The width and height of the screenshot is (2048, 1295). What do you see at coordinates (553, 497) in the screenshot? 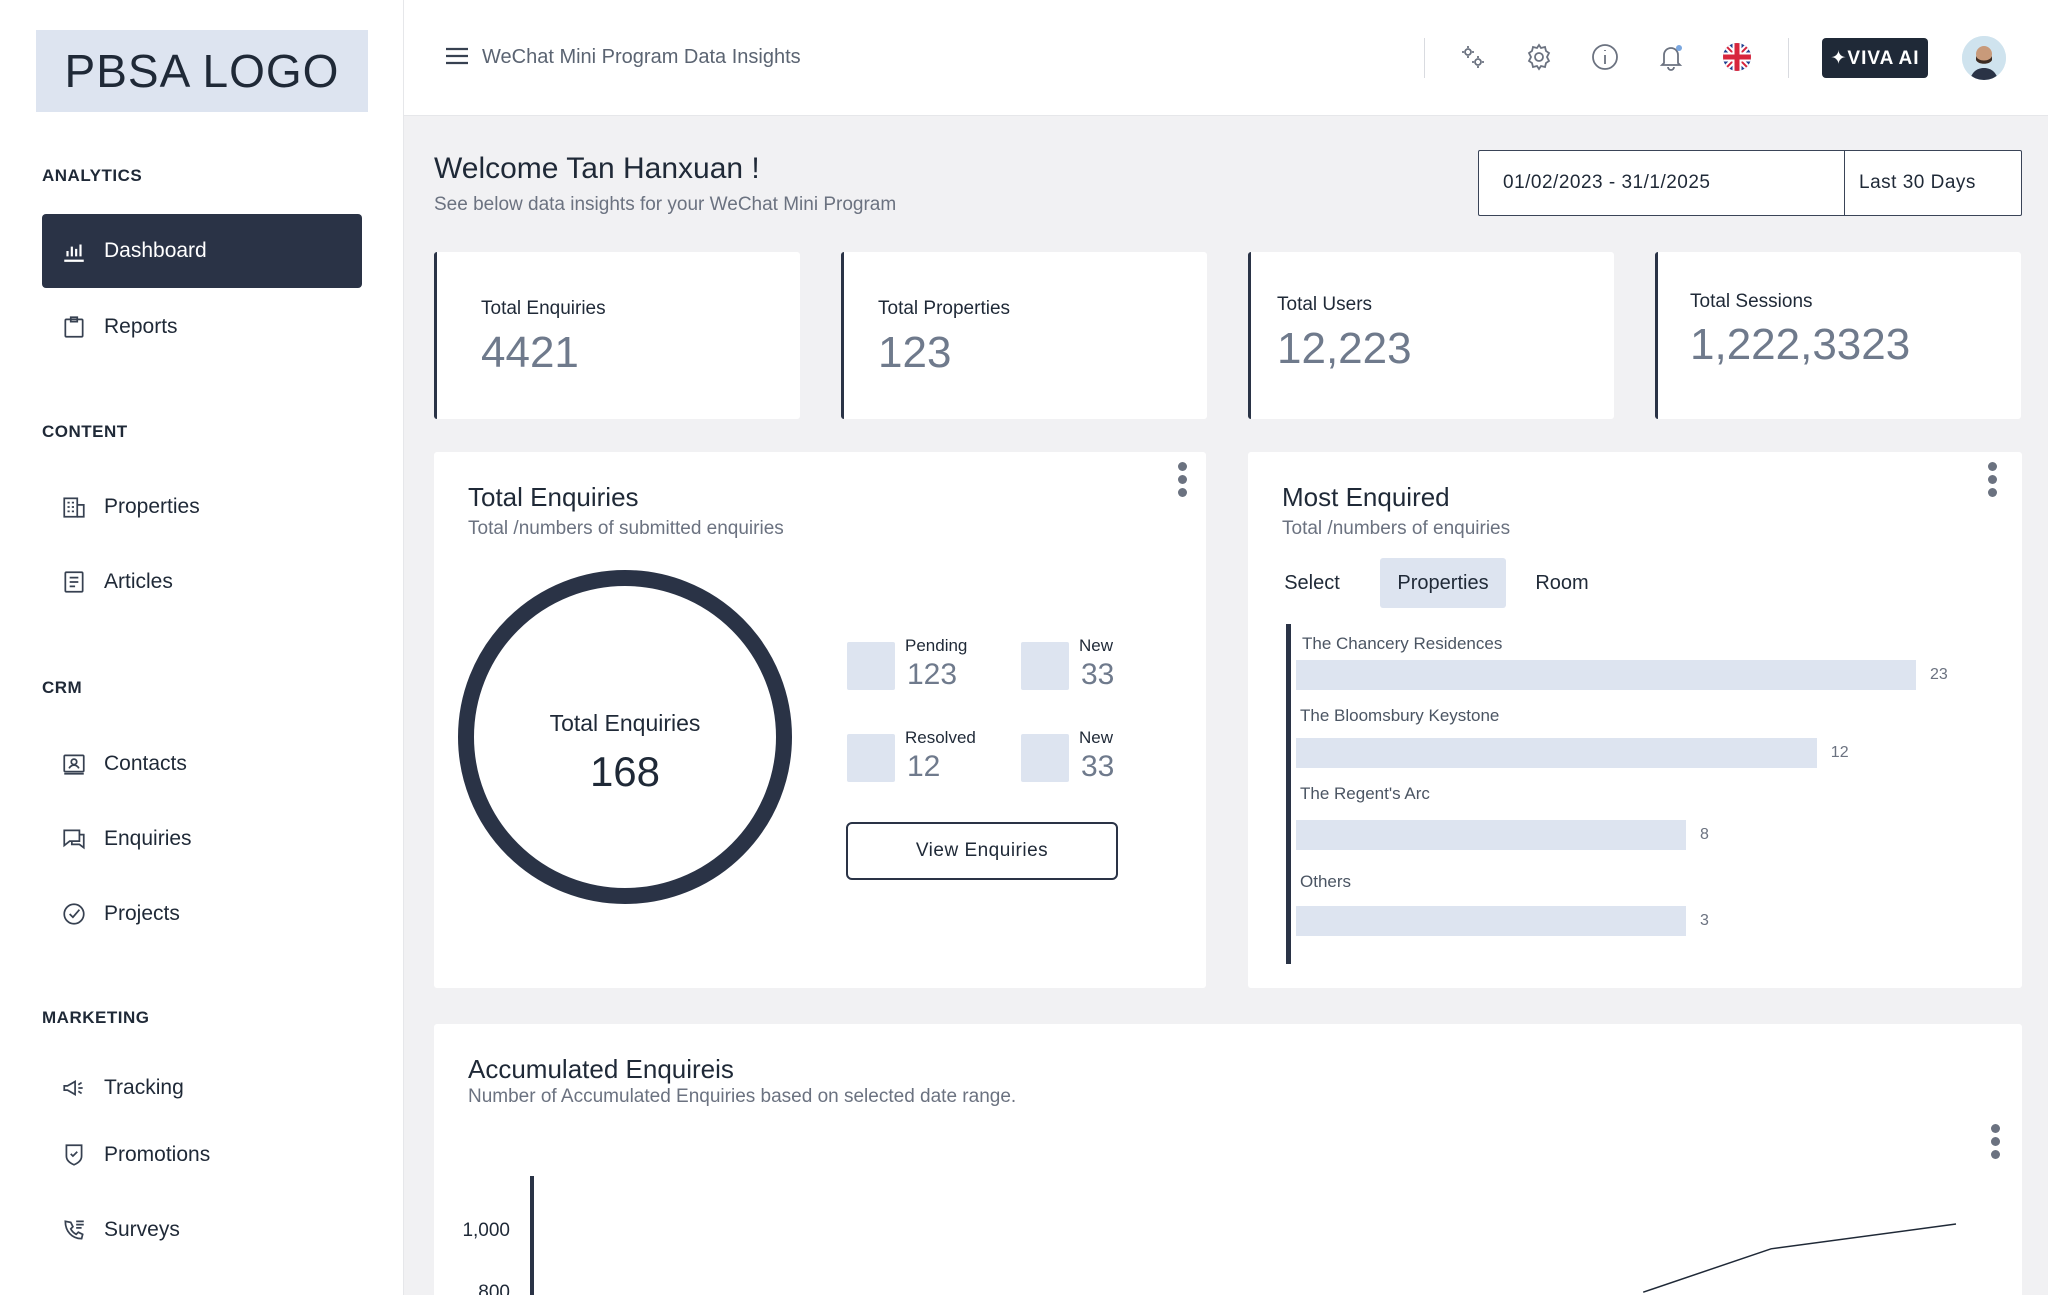
I see `panel-title: Total Enquiries` at bounding box center [553, 497].